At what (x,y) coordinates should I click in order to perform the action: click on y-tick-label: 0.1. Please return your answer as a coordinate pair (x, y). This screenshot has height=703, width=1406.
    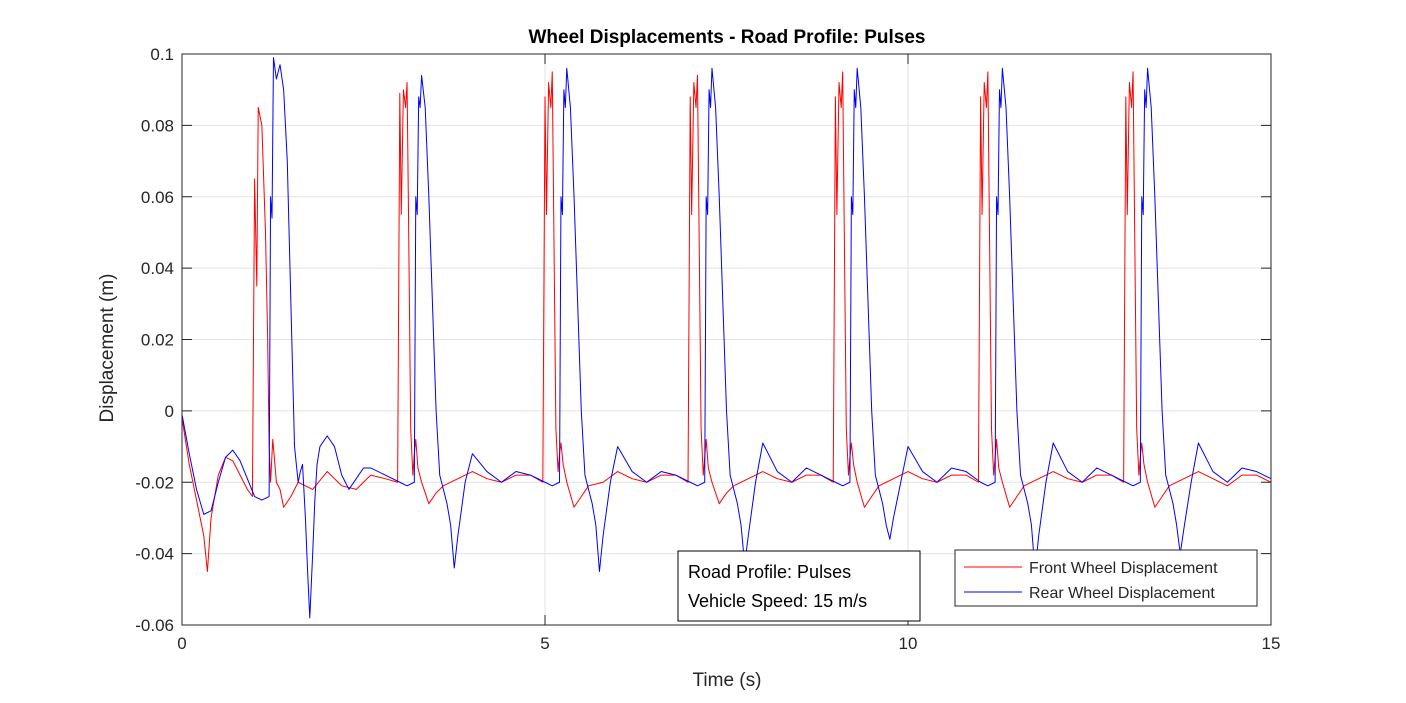
    Looking at the image, I should click on (162, 54).